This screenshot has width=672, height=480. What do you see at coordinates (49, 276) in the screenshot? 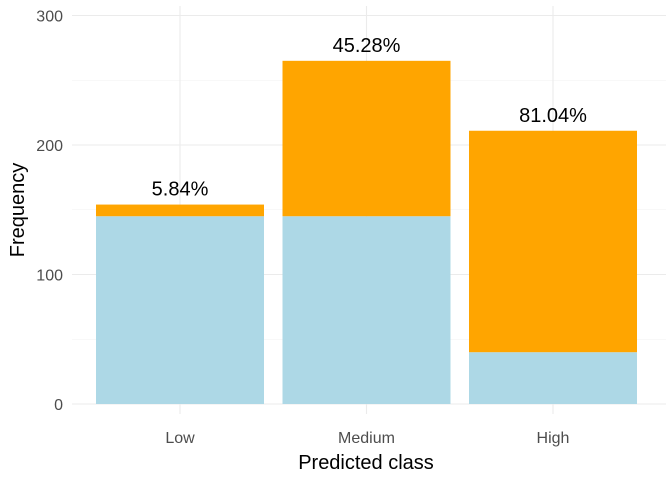
I see `y-tick-label: 100` at bounding box center [49, 276].